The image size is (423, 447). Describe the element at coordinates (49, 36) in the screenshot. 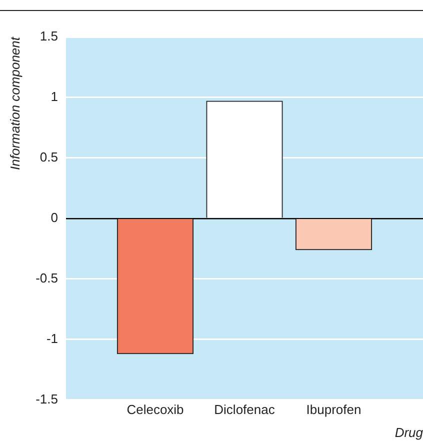

I see `y-tick-label: 1.5` at that location.